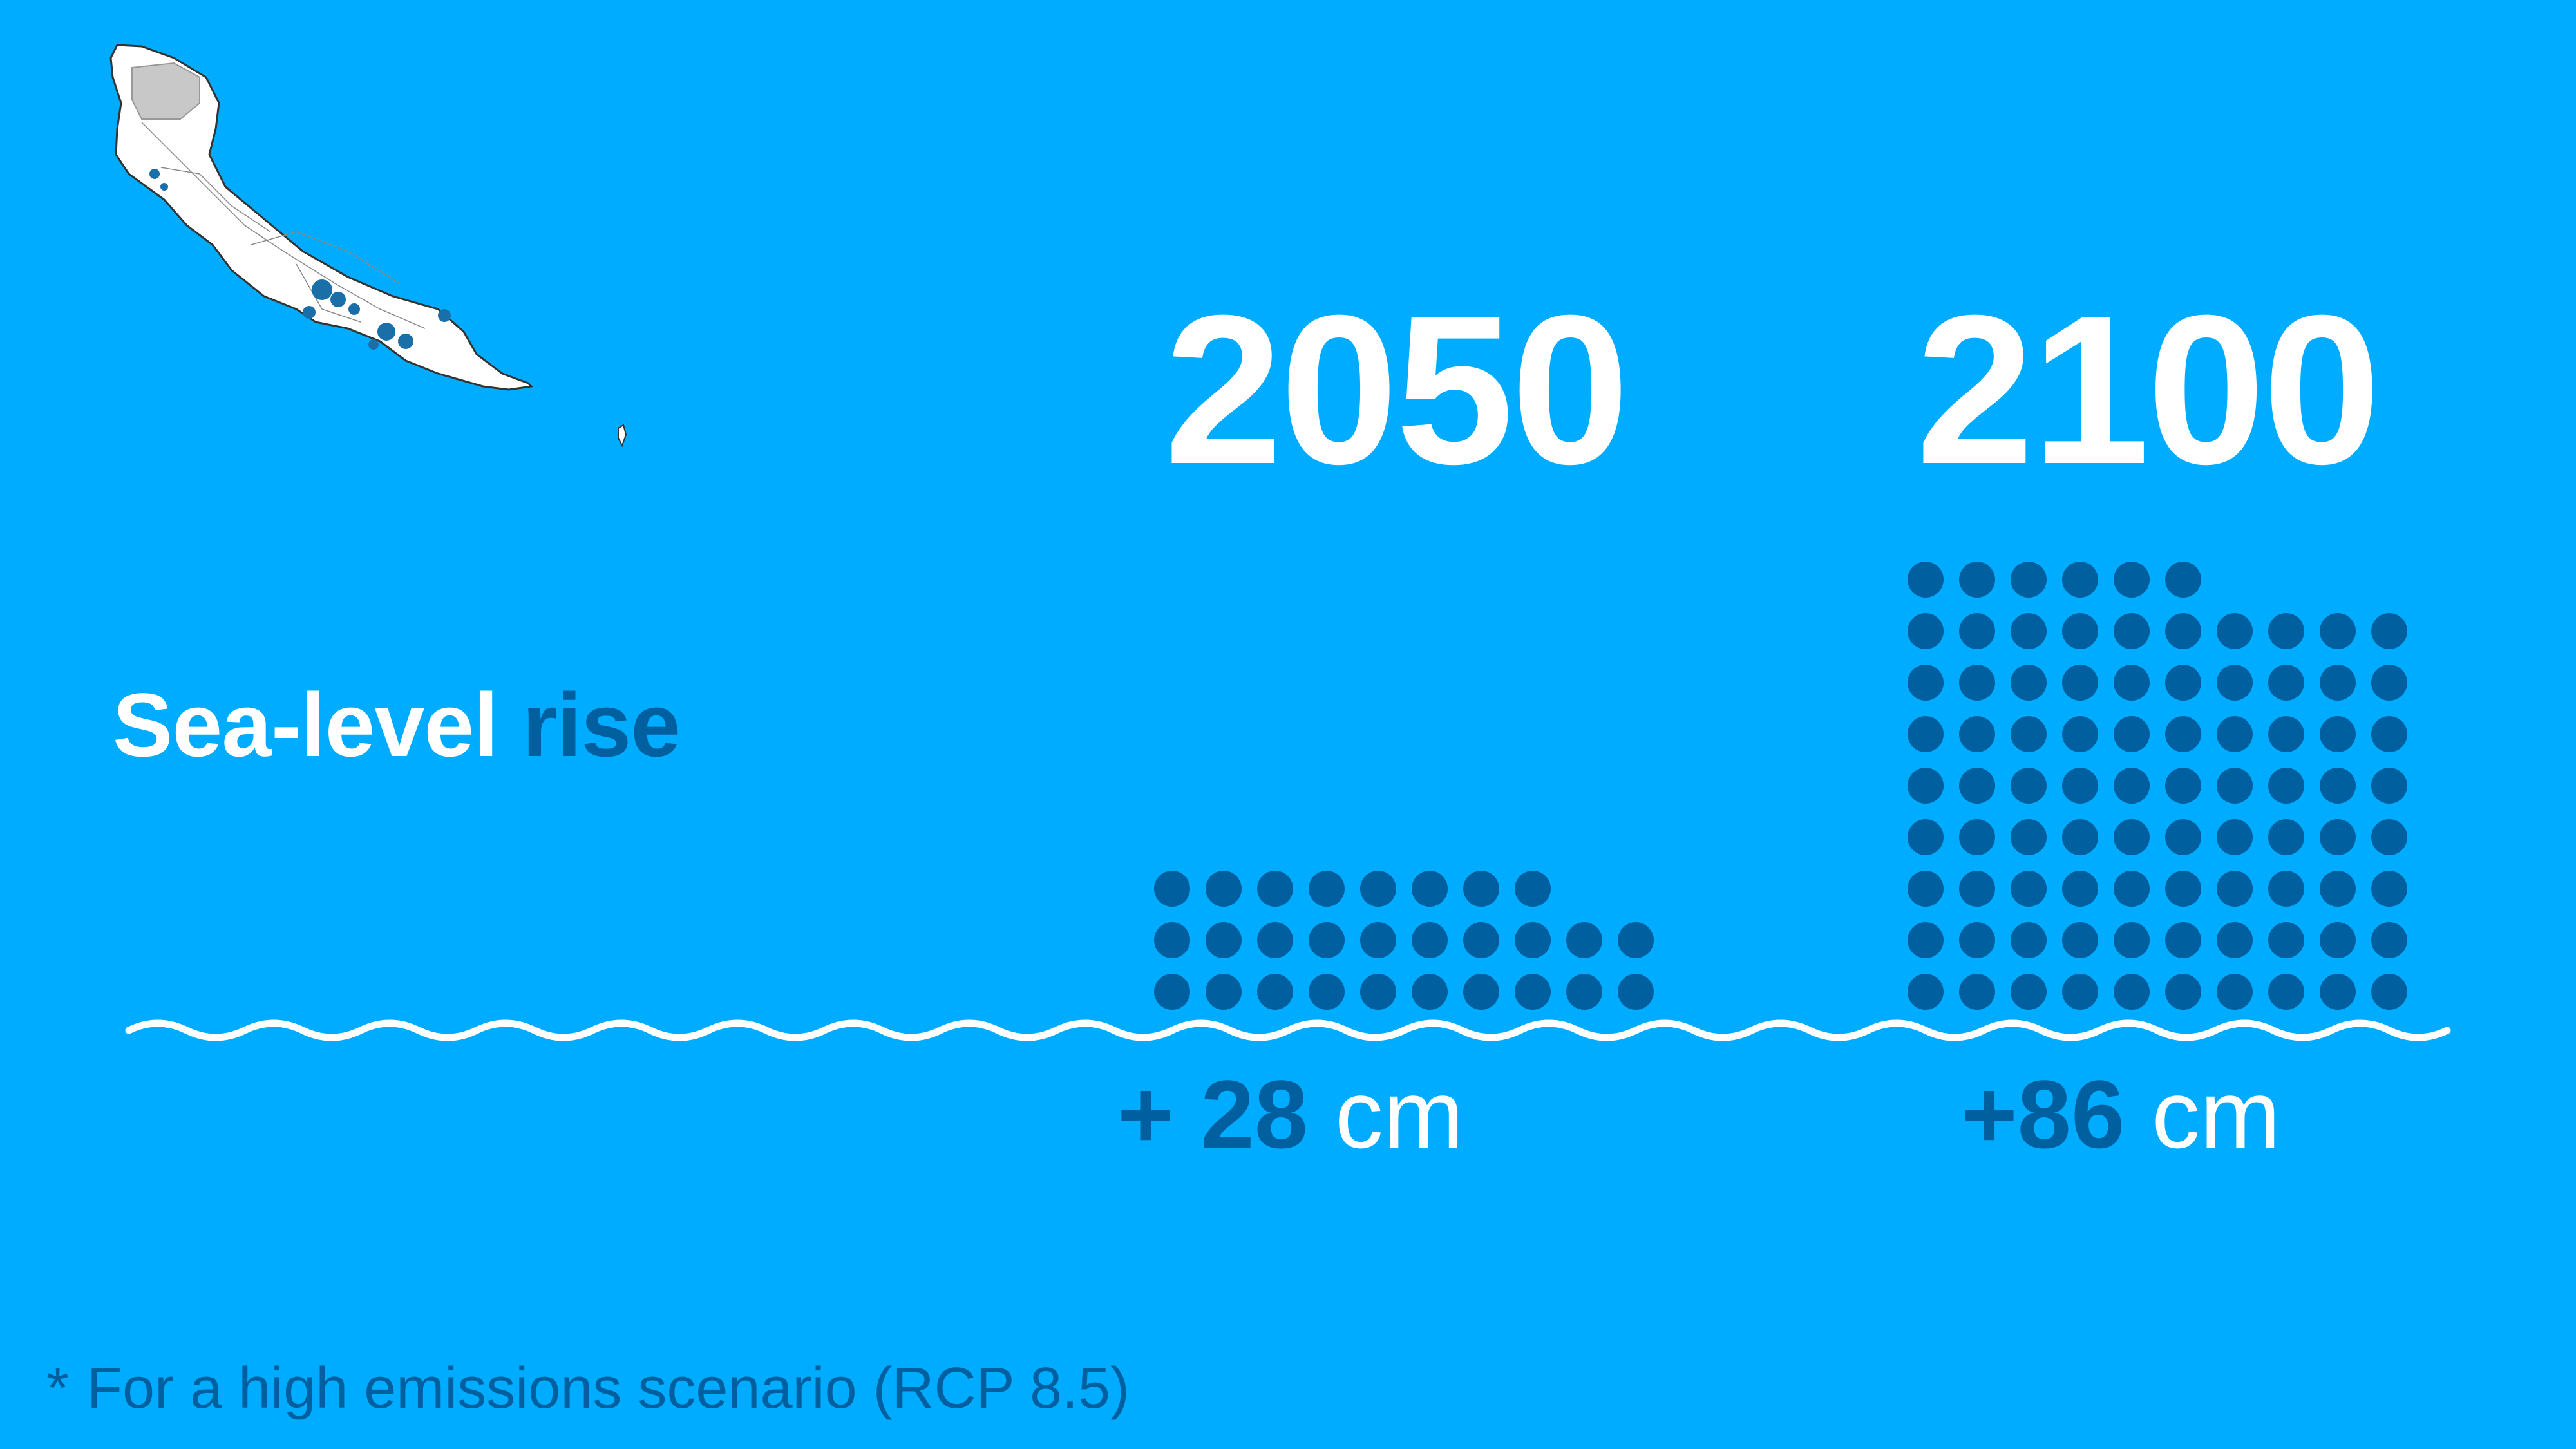 The width and height of the screenshot is (2576, 1449). Describe the element at coordinates (1397, 389) in the screenshot. I see `year-label-2050: 2050` at that location.